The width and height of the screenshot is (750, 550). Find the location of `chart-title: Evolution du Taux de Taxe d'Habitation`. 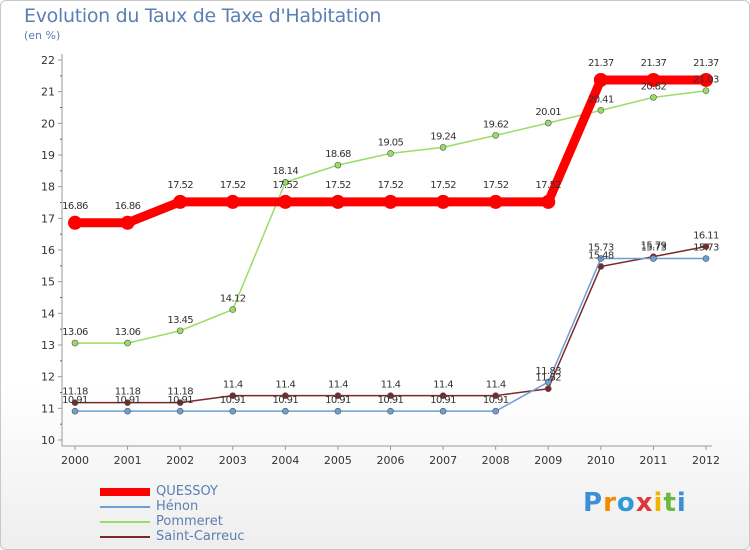

chart-title: Evolution du Taux de Taxe d'Habitation is located at coordinates (203, 16).